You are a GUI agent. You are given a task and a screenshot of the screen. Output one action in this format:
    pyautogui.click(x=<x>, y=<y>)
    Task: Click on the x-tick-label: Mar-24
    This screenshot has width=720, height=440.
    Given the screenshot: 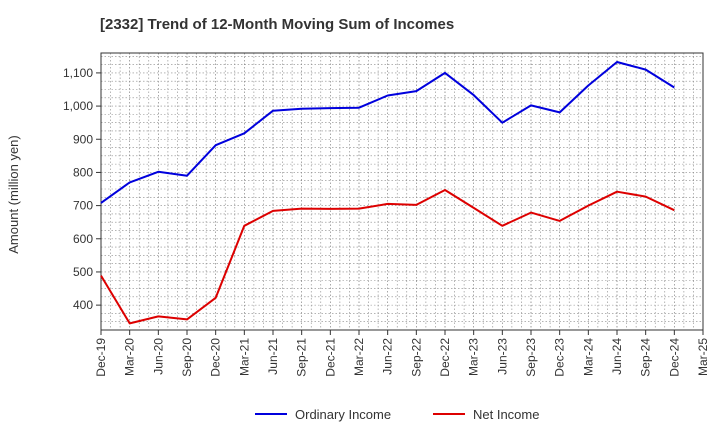 What is the action you would take?
    pyautogui.click(x=588, y=357)
    